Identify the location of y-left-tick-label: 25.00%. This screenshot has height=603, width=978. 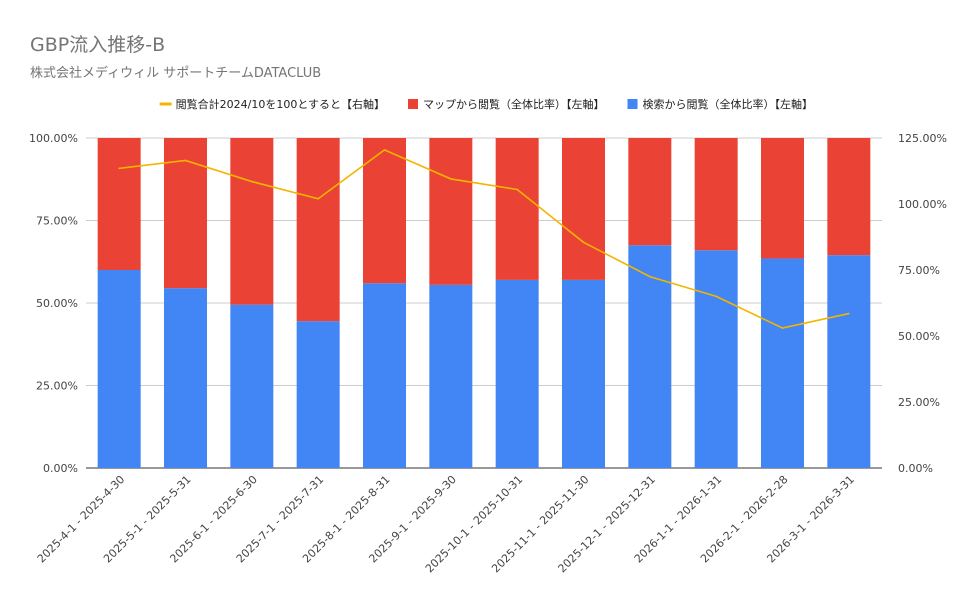
(57, 386).